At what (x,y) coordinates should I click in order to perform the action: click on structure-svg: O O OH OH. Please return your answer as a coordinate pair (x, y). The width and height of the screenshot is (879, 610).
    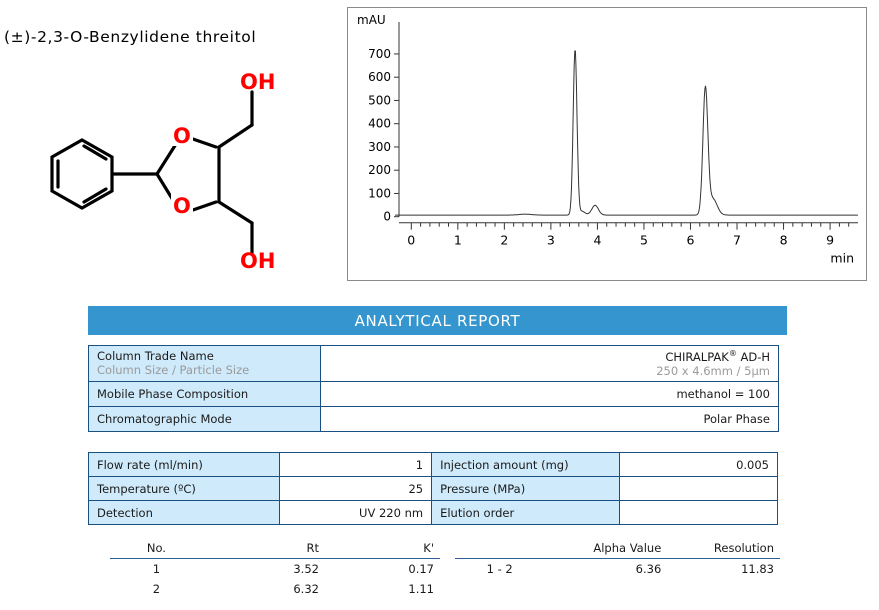
    Looking at the image, I should click on (162, 171).